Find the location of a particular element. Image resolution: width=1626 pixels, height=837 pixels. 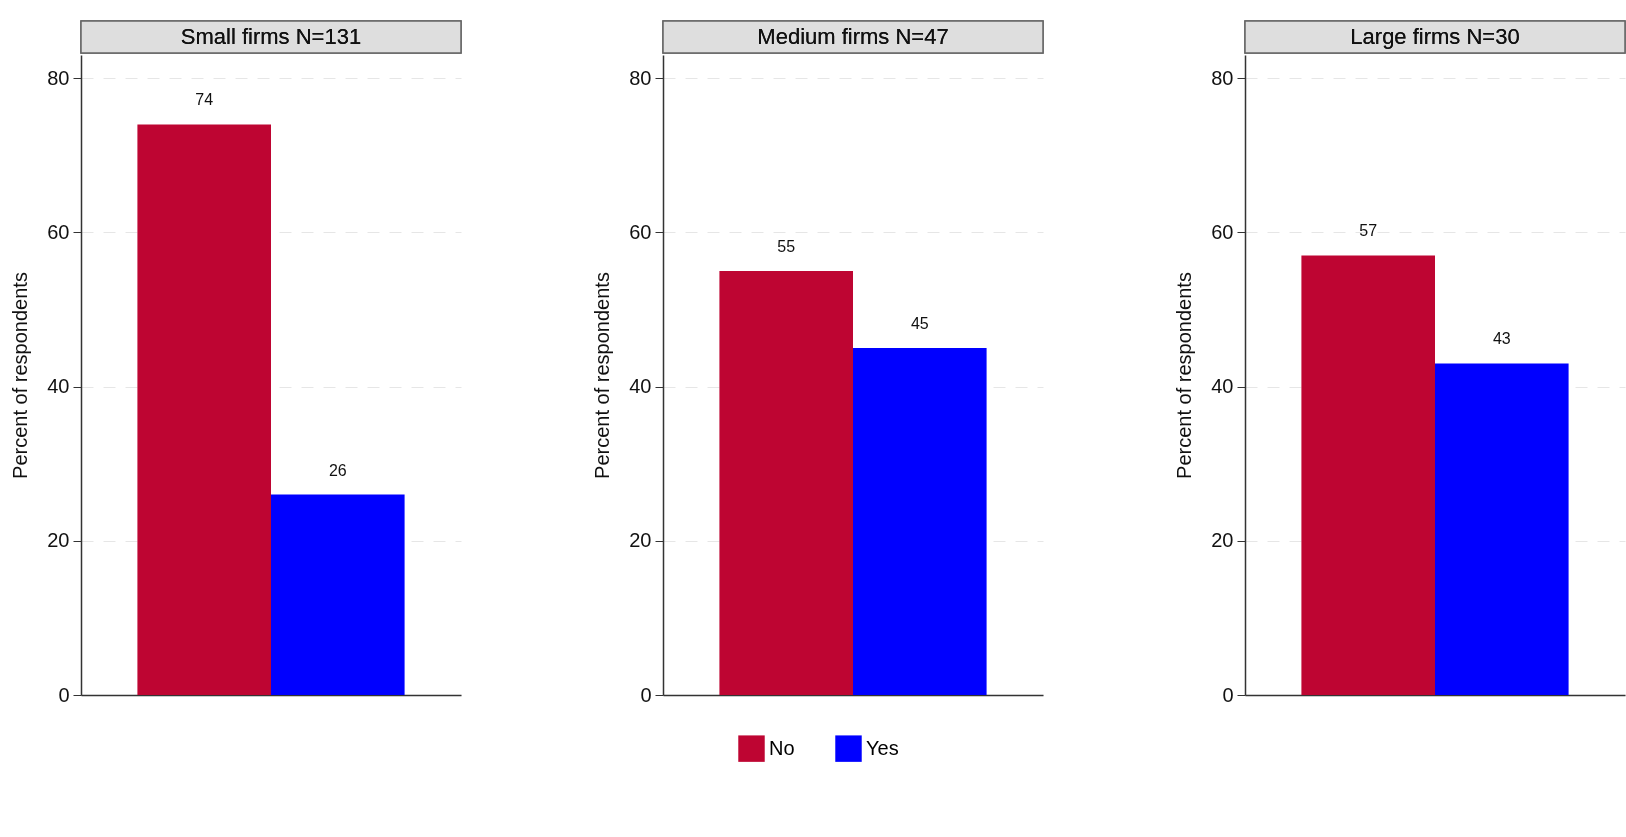

data-label: 26 is located at coordinates (337, 470).